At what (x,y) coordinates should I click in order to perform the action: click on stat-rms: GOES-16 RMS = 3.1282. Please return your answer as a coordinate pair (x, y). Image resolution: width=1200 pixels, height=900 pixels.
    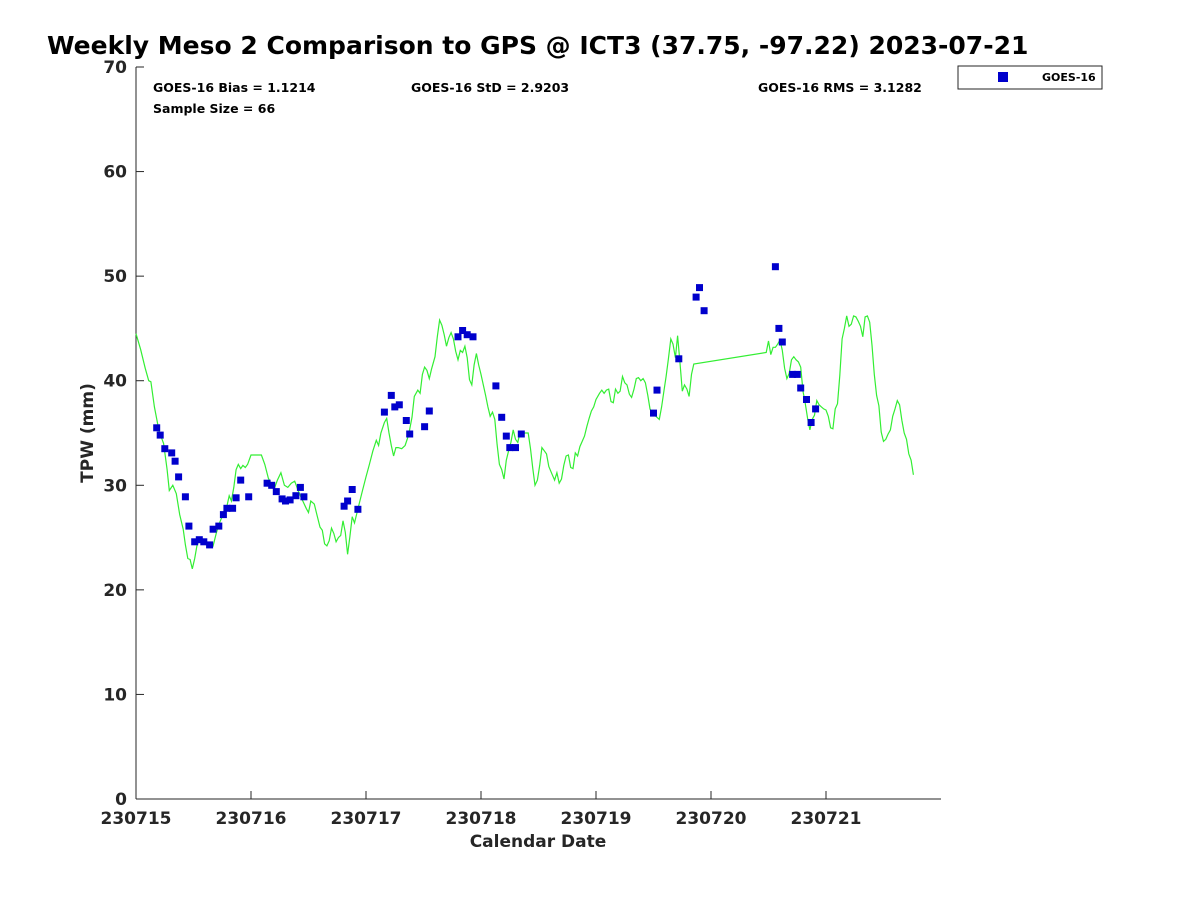
    Looking at the image, I should click on (840, 87).